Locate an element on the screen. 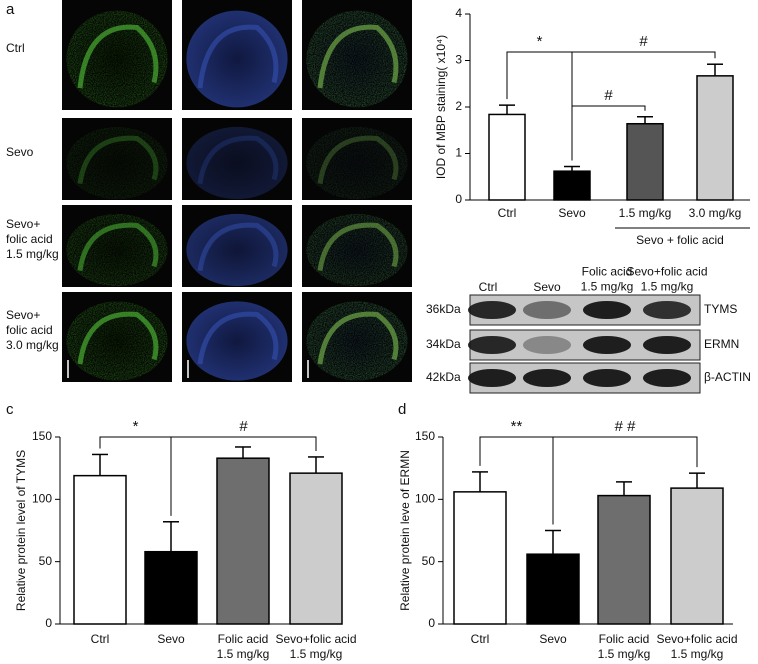 Image resolution: width=758 pixels, height=664 pixels. y-tick-label: 2 is located at coordinates (458, 106).